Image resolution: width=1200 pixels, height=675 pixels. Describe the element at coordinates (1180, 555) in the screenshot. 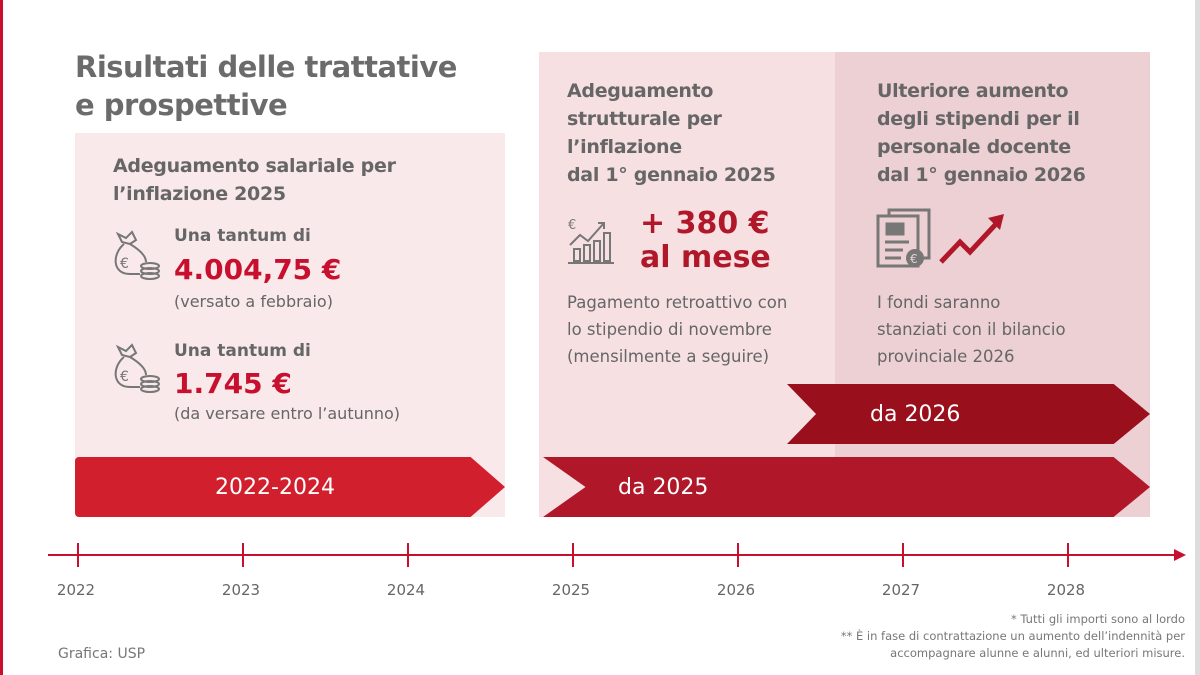

I see `timeline-arrowhead` at that location.